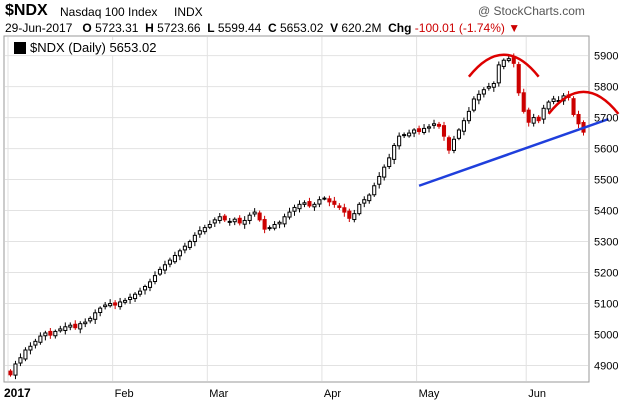  Describe the element at coordinates (334, 28) in the screenshot. I see `volume-label: V` at that location.